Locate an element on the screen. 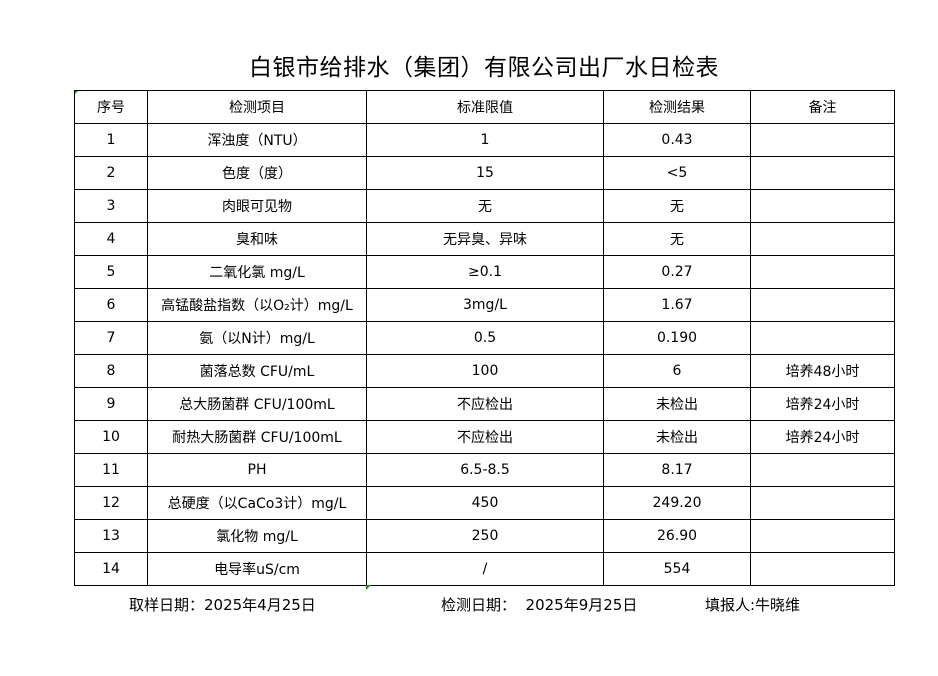  table-cell: 总大肠菌群 CFU/100mL is located at coordinates (257, 404).